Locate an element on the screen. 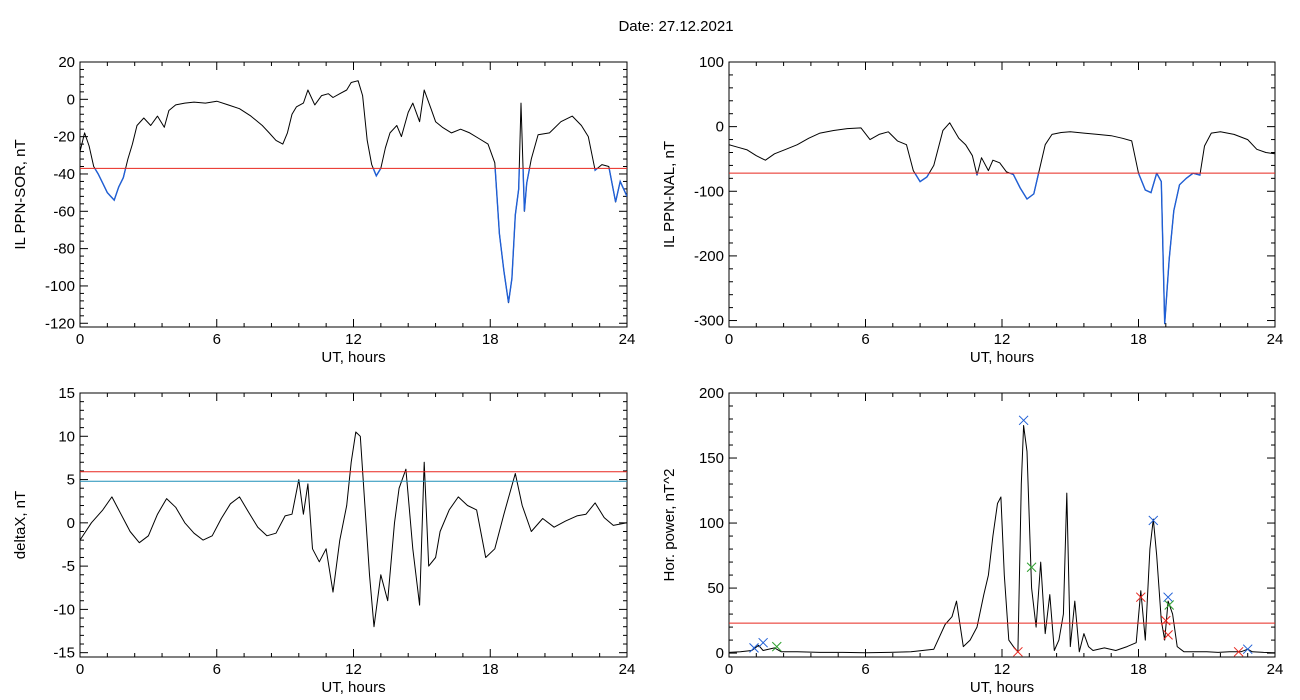 The width and height of the screenshot is (1300, 700). y-tick-label: -10 is located at coordinates (64, 609).